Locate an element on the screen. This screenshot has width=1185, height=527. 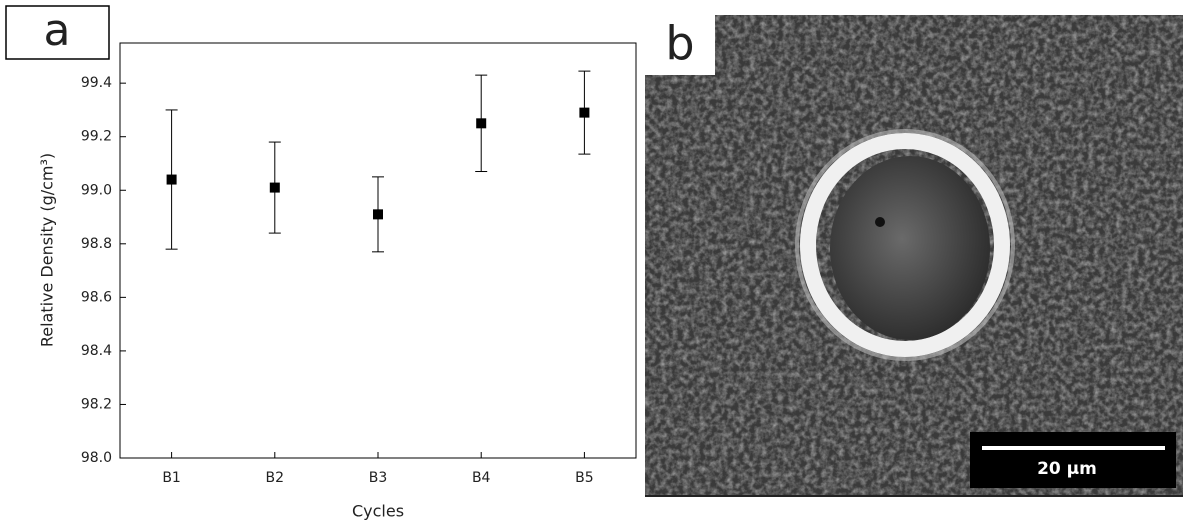
panel-label: b is located at coordinates (679, 44).